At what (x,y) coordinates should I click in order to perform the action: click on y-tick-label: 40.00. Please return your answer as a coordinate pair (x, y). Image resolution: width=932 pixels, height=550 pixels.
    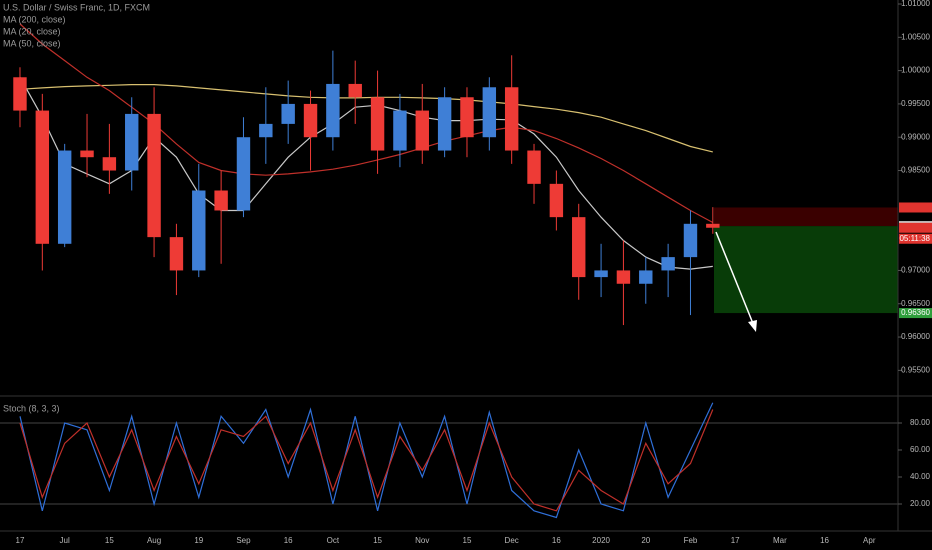
    Looking at the image, I should click on (920, 476).